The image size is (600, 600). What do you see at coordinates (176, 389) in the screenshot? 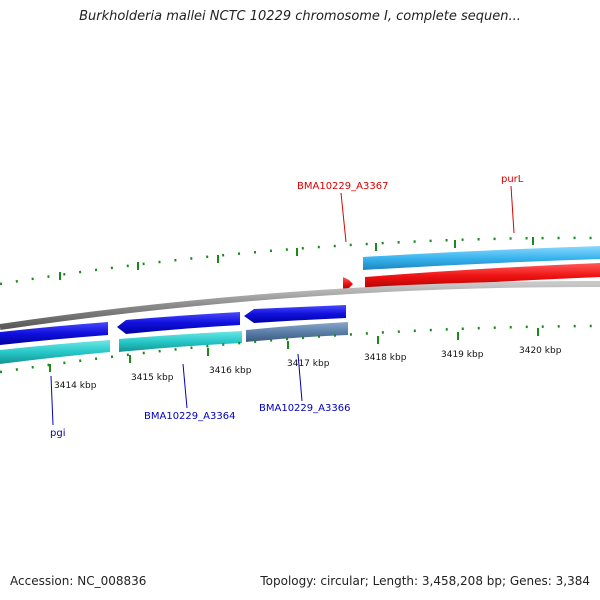
I see `label-leaders-reverse` at bounding box center [176, 389].